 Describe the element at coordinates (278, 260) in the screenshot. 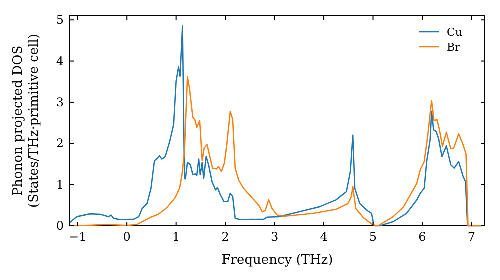

I see `x-axis-title: Frequency (THz)` at that location.